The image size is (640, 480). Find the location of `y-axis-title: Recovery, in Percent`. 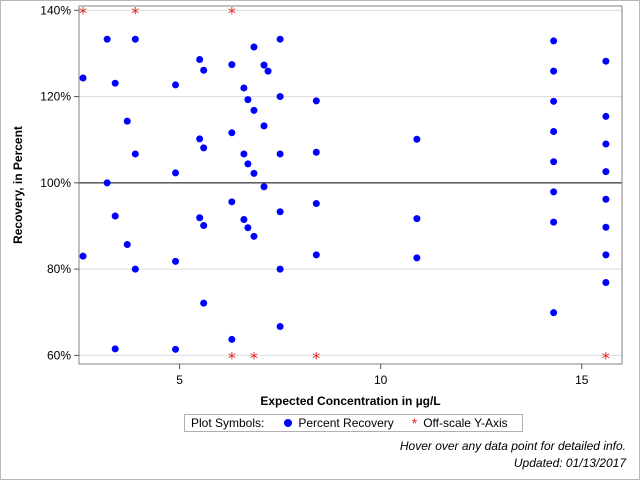

y-axis-title: Recovery, in Percent is located at coordinates (18, 185).